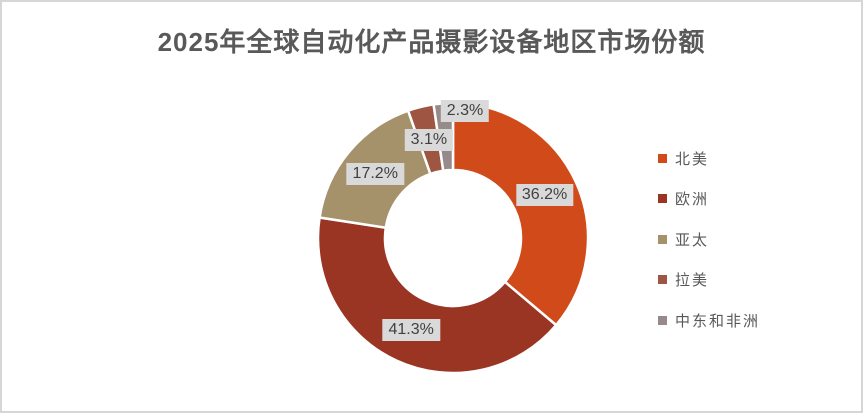 This screenshot has width=867, height=419. I want to click on legend-label: 亚太, so click(692, 240).